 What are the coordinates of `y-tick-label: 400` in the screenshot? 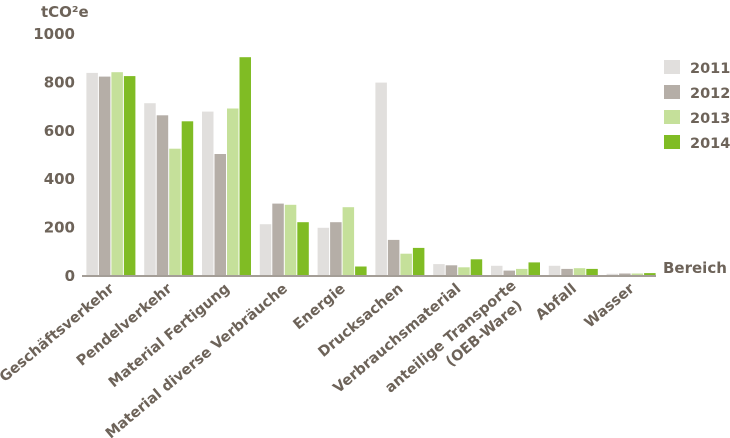 It's located at (59, 179).